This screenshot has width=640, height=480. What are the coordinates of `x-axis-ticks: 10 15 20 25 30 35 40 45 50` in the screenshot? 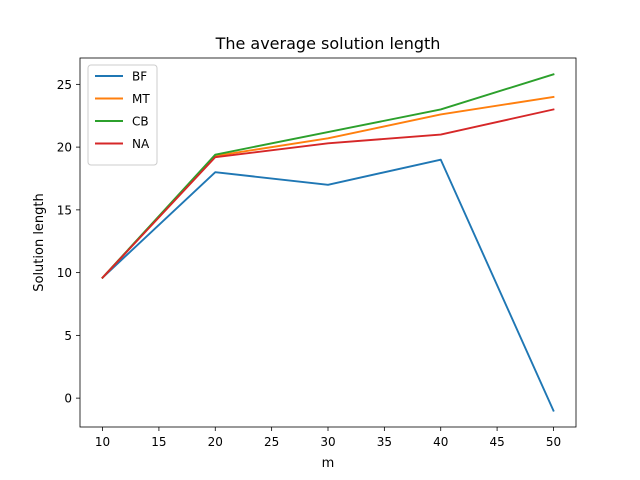 It's located at (328, 438).